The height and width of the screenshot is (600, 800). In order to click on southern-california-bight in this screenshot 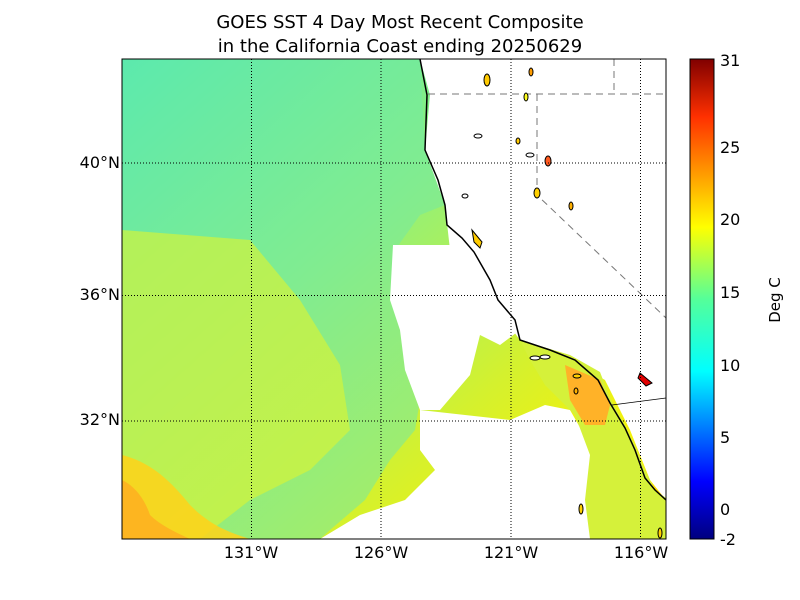, I will do `click(593, 439)`.